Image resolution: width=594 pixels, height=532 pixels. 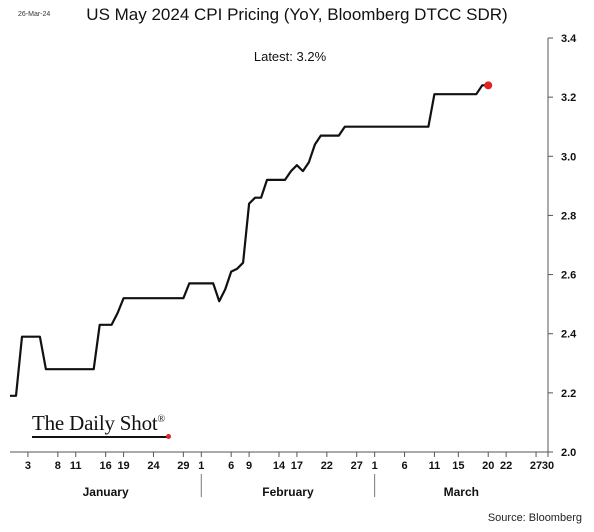 What do you see at coordinates (100, 437) in the screenshot?
I see `logo-underline` at bounding box center [100, 437].